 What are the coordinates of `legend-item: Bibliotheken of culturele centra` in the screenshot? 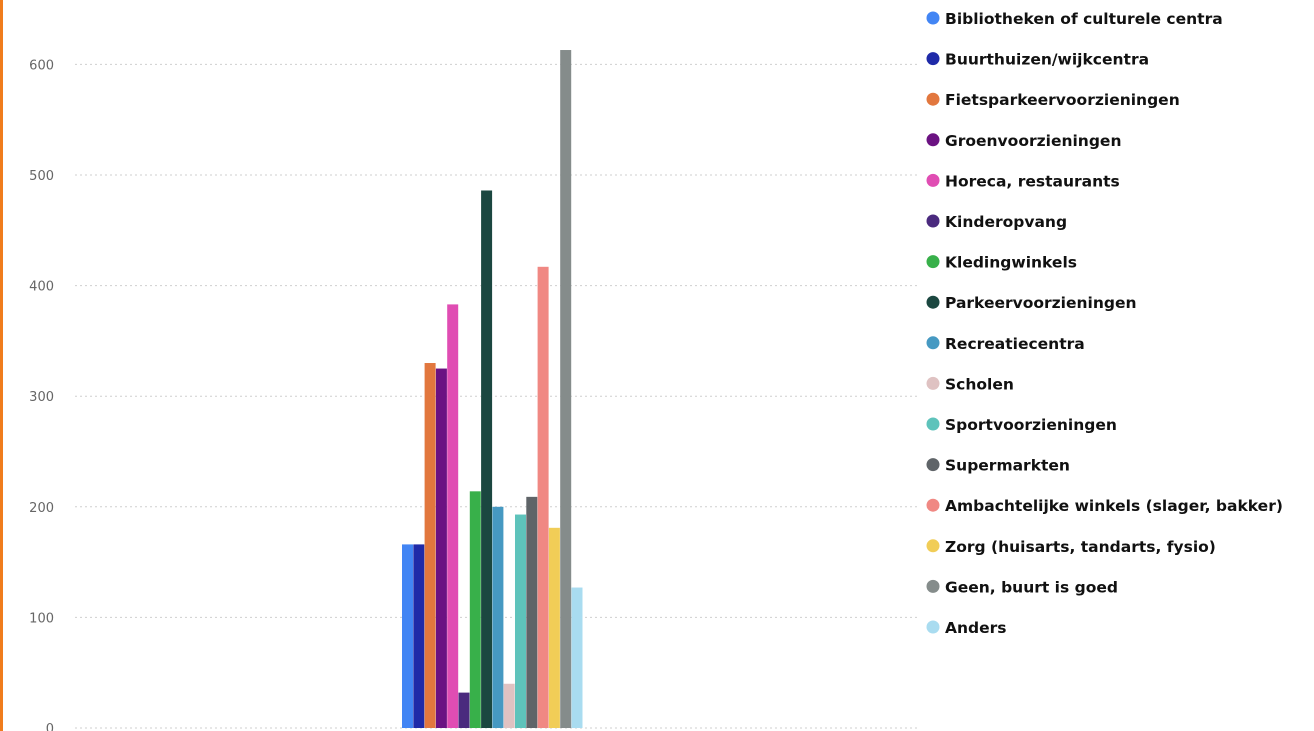 It's located at (1074, 19).